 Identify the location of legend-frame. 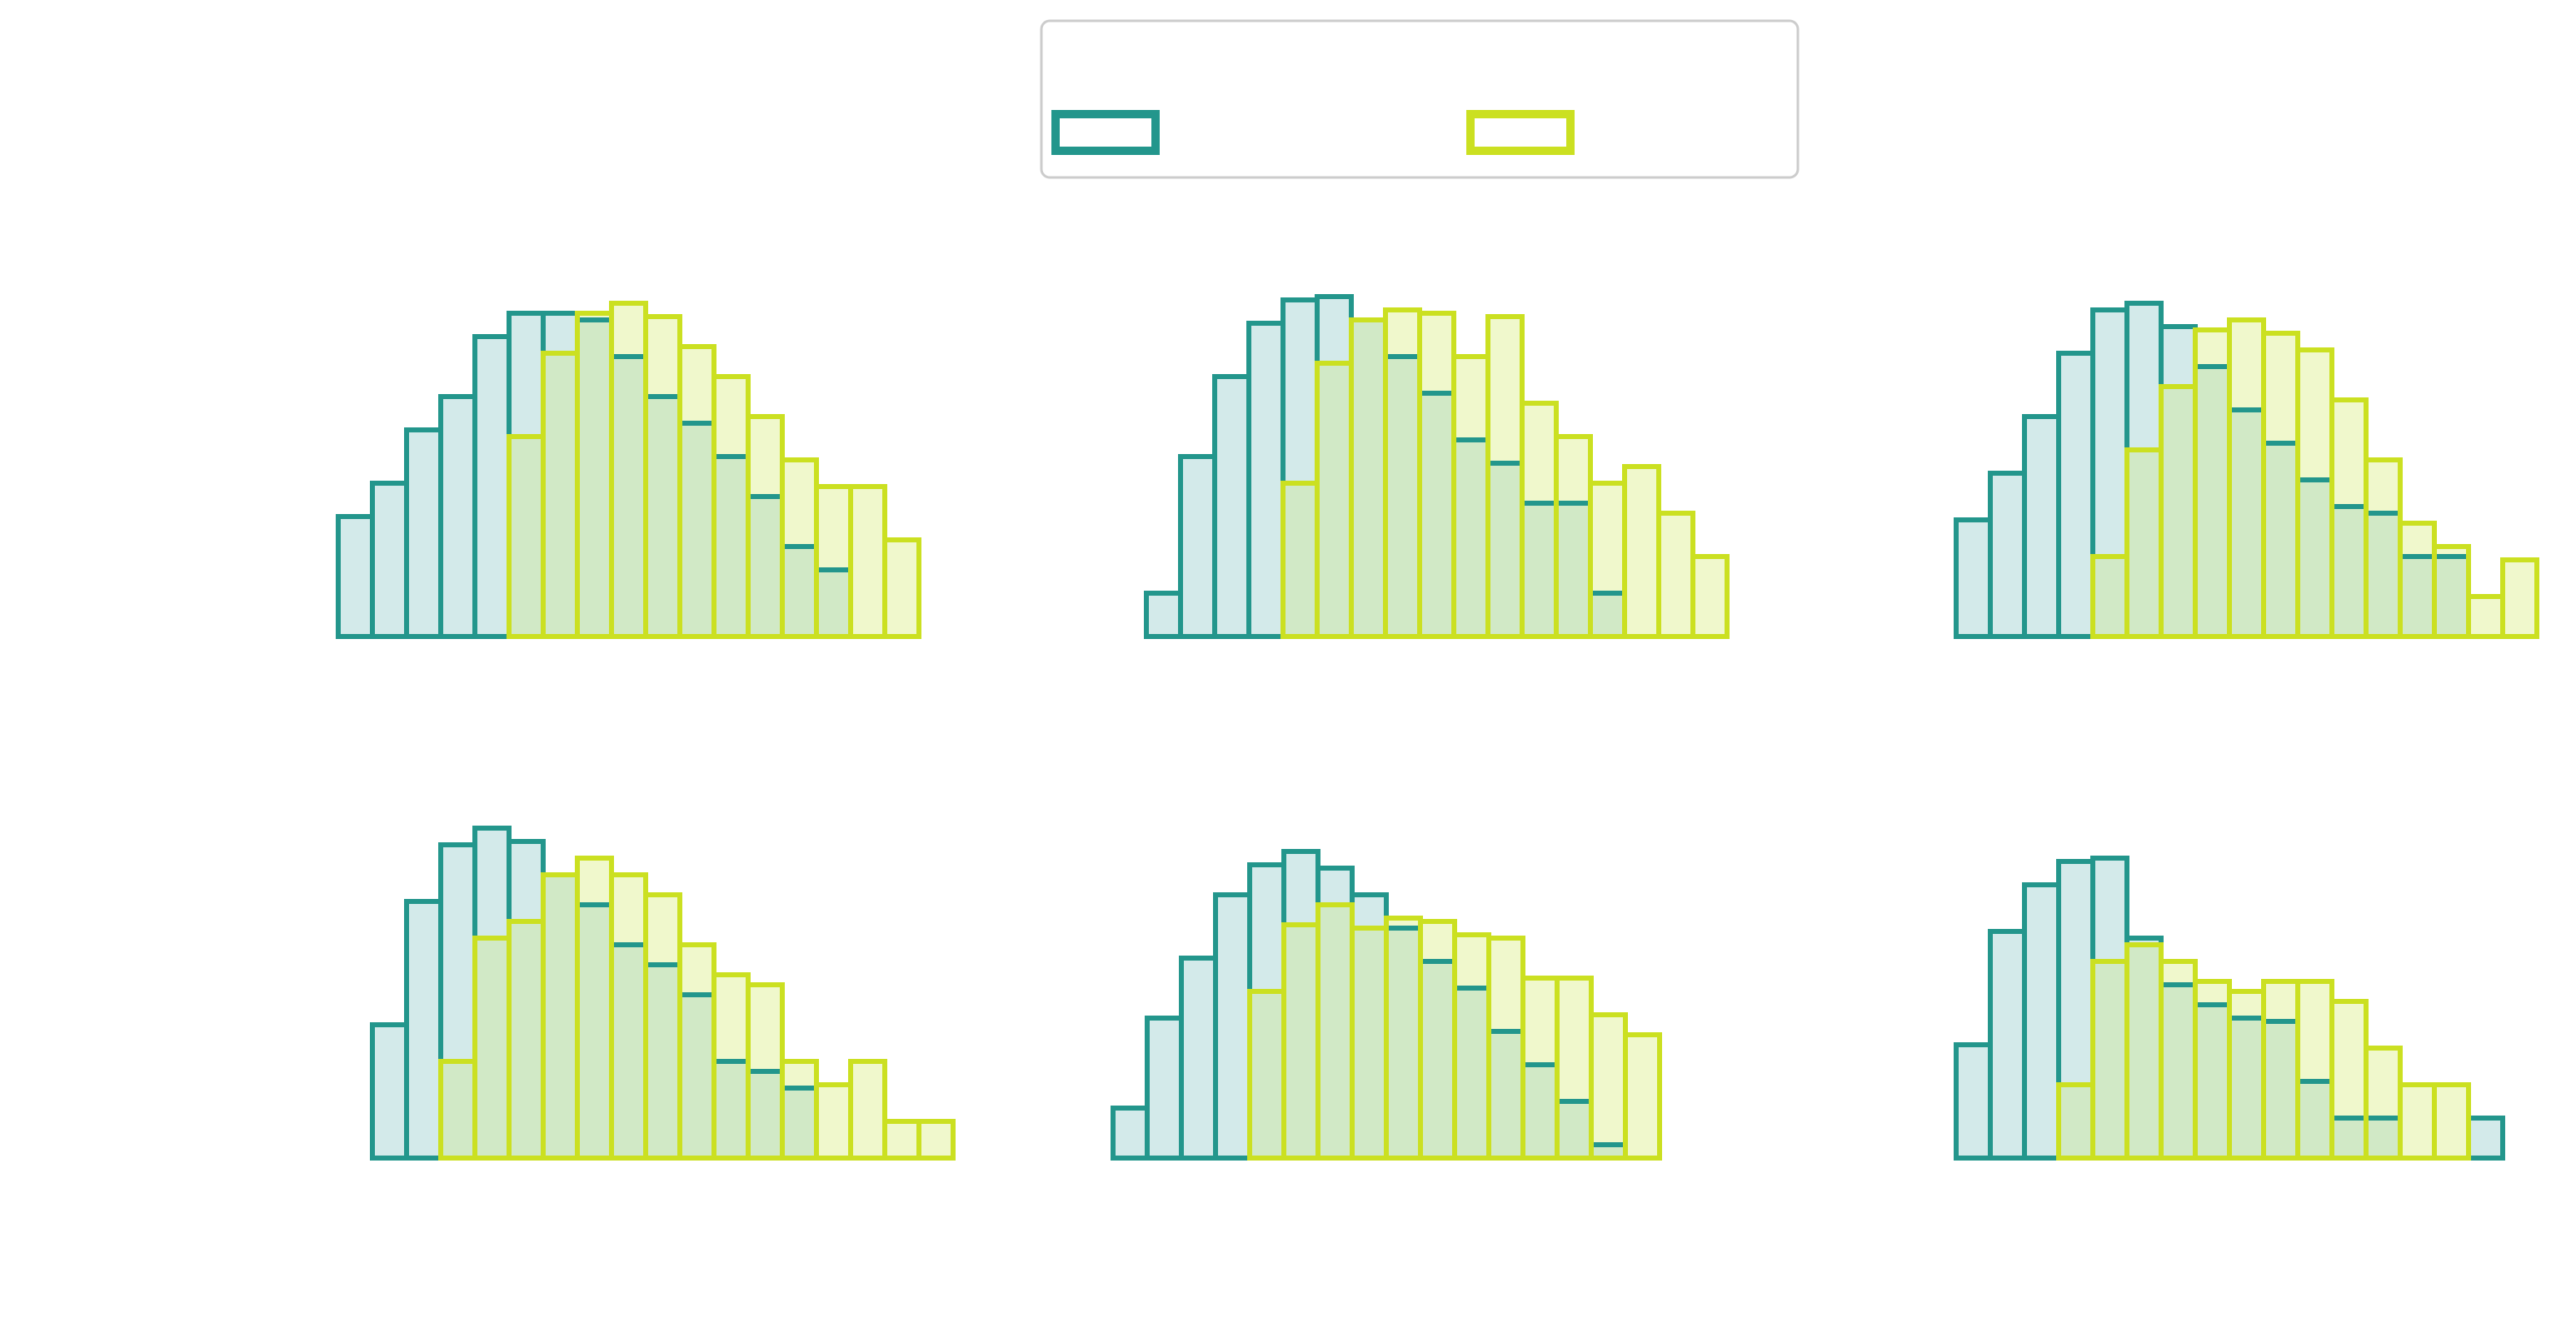
(1420, 99).